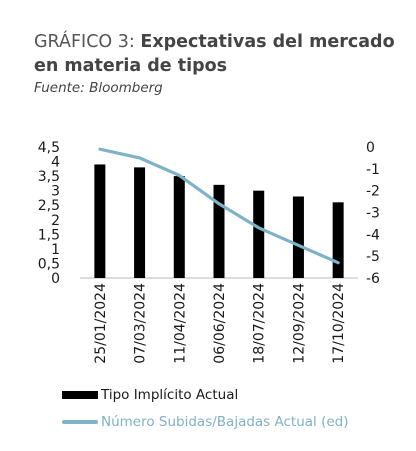  Describe the element at coordinates (98, 88) in the screenshot. I see `chart-source: Fuente: Bloomberg` at that location.